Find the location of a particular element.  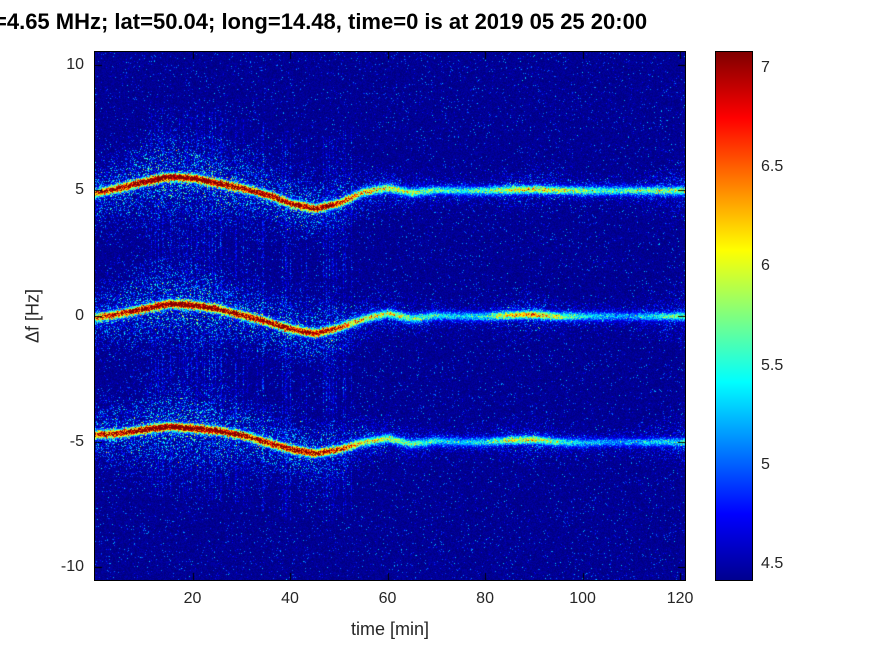

x-axis-label: time [min] is located at coordinates (390, 629).